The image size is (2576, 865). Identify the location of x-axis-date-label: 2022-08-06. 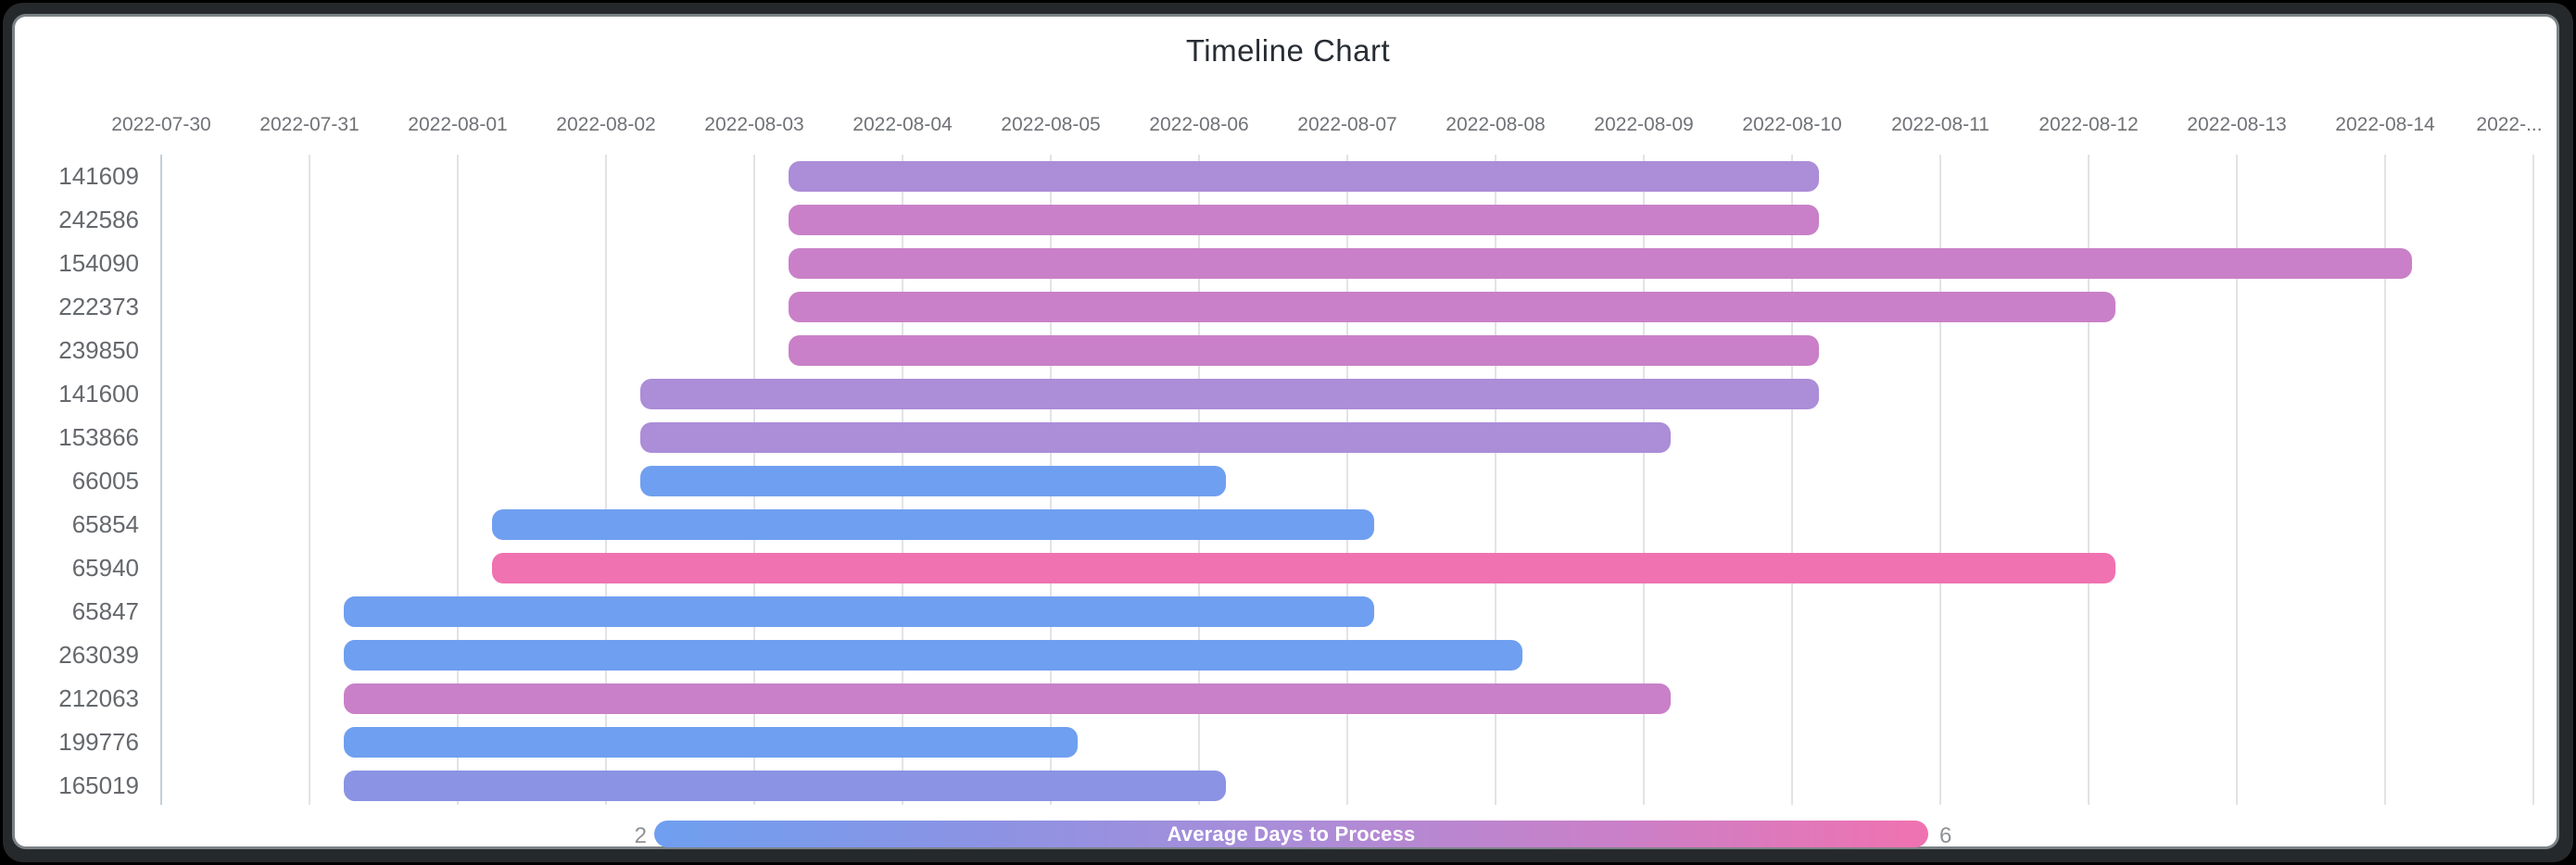
(1199, 124).